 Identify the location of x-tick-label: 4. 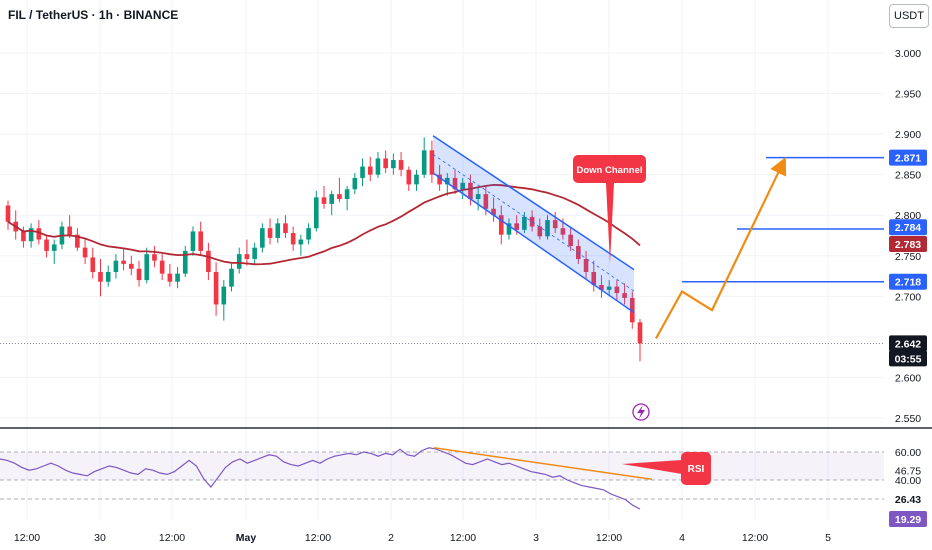
(682, 538).